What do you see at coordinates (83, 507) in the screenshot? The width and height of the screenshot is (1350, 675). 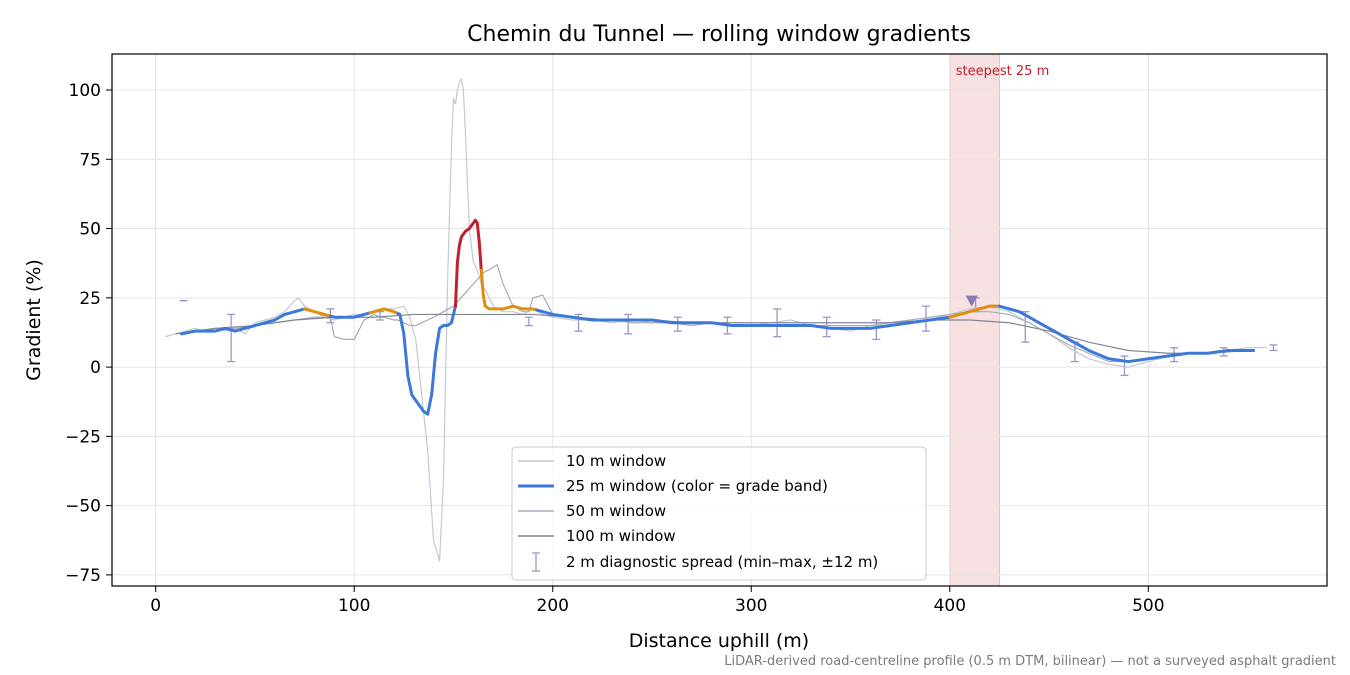 I see `y-tick-label: −50` at bounding box center [83, 507].